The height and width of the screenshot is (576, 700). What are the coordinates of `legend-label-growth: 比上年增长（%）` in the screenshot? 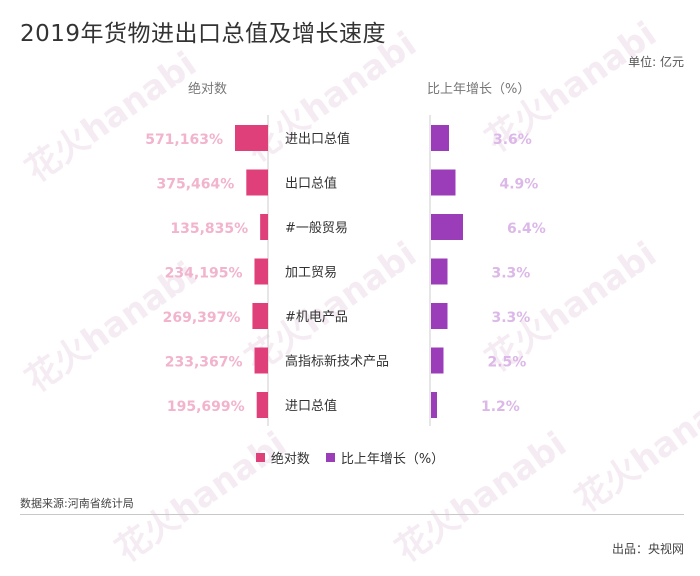 It's located at (392, 459).